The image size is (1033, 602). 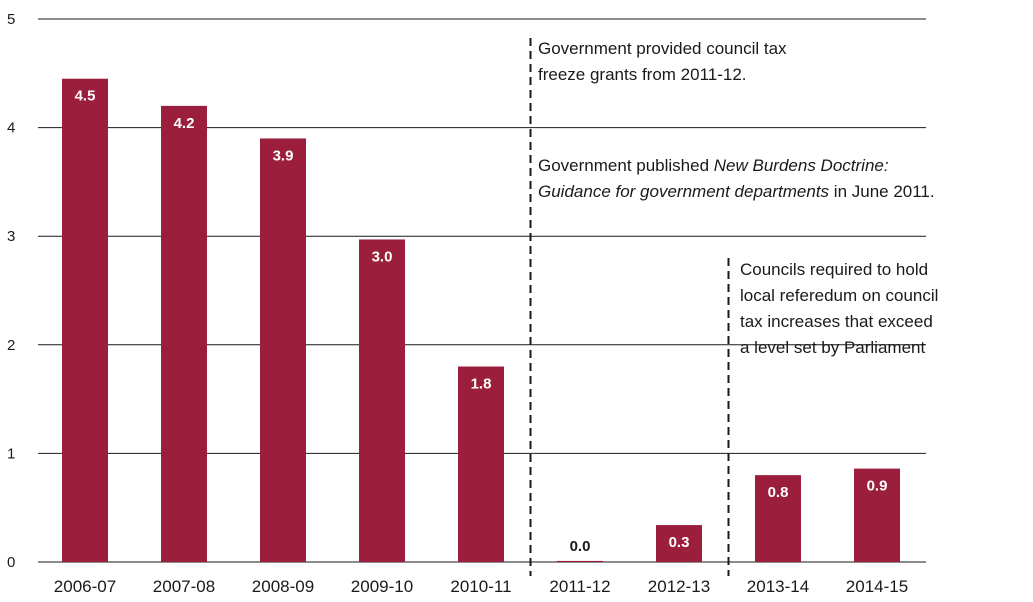 I want to click on x-tick-label: 2006-07, so click(x=85, y=586).